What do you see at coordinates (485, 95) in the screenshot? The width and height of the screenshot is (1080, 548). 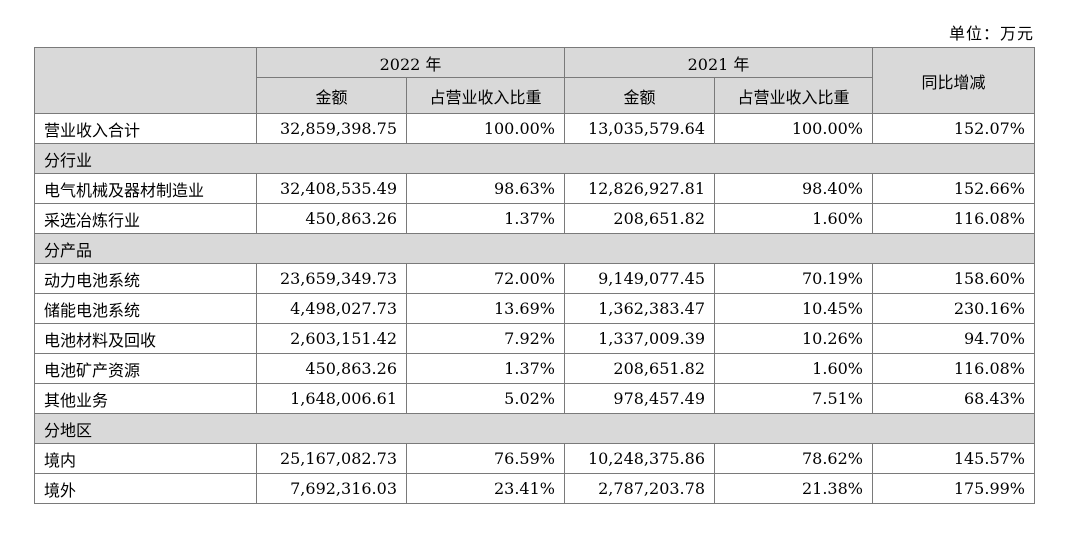 I see `header-ratio-2022: 占营业收入比重` at bounding box center [485, 95].